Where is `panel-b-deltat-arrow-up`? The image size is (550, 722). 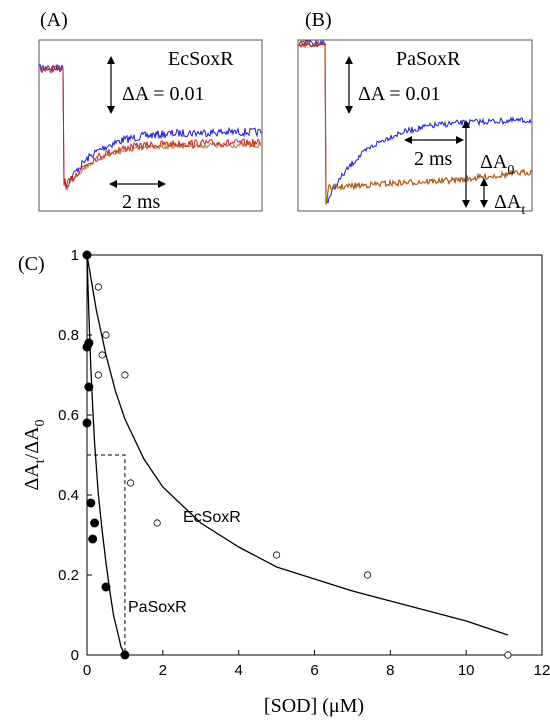
panel-b-deltat-arrow-up is located at coordinates (484, 182).